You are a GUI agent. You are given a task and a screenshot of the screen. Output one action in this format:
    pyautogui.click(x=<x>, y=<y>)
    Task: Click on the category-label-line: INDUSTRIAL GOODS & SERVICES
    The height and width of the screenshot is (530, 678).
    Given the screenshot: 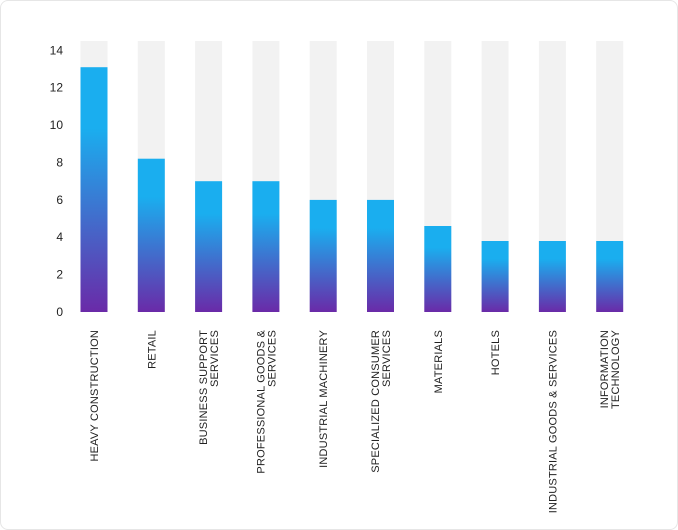 What is the action you would take?
    pyautogui.click(x=553, y=421)
    